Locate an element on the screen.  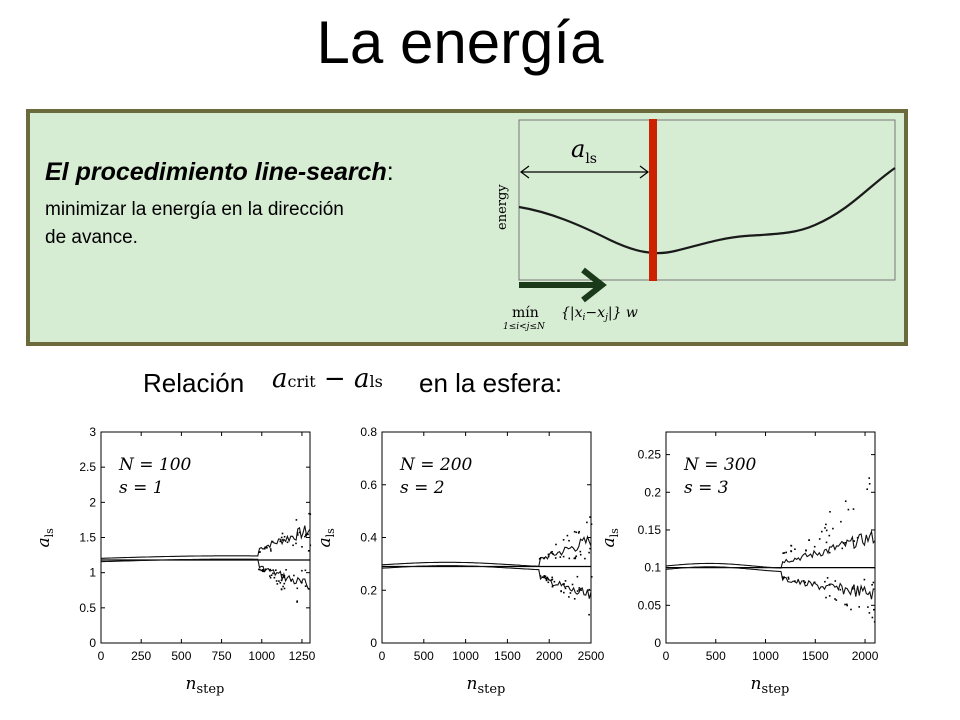
x-axis-label-sub: step is located at coordinates (775, 689).